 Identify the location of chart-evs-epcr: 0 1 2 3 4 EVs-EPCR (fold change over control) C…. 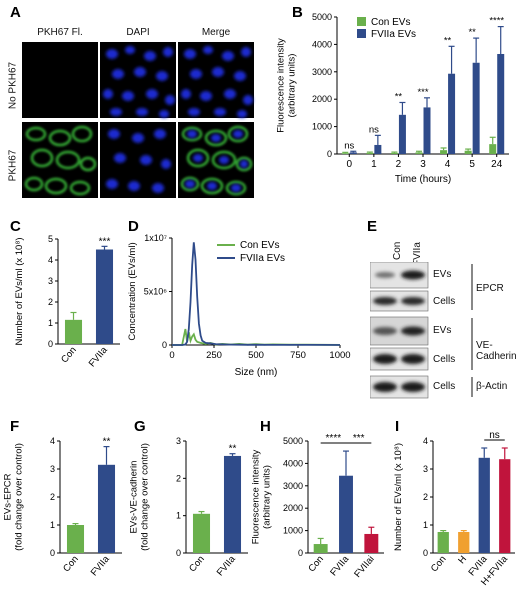
(62, 507).